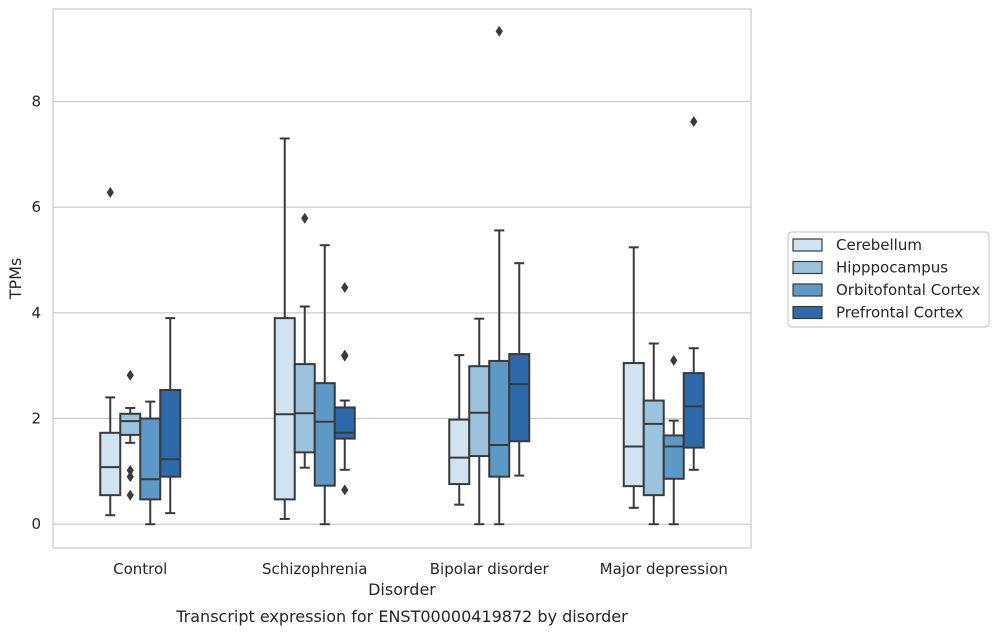 Image resolution: width=999 pixels, height=634 pixels. Describe the element at coordinates (36, 207) in the screenshot. I see `y-tick-label: 6` at that location.